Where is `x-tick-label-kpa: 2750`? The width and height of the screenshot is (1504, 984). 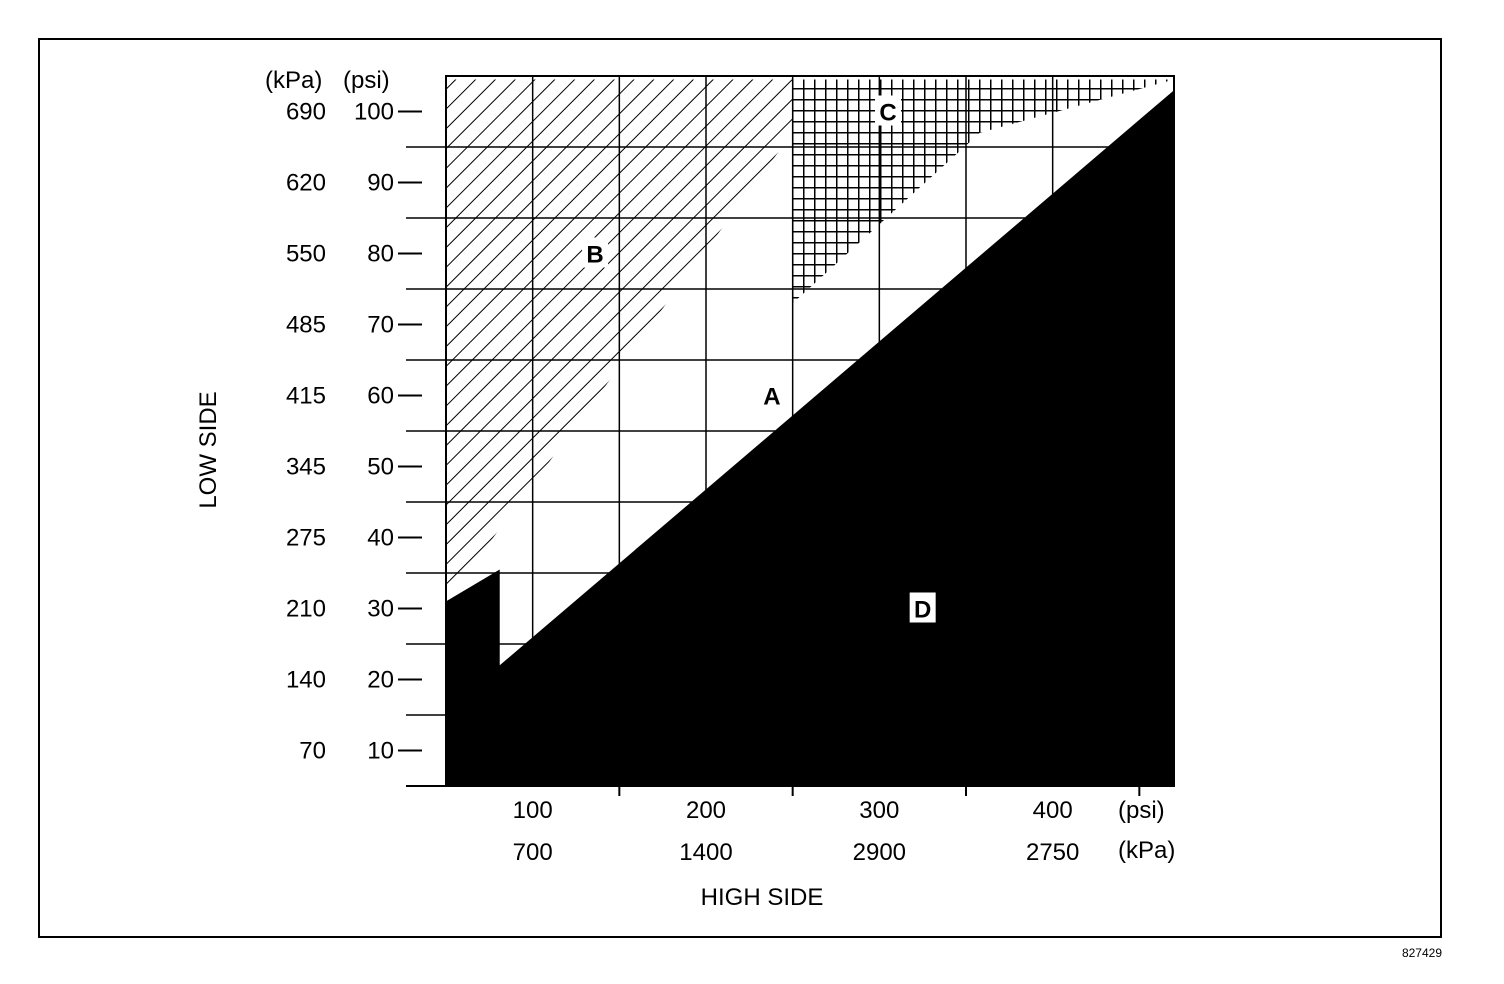
x-tick-label-kpa: 2750 is located at coordinates (1052, 852).